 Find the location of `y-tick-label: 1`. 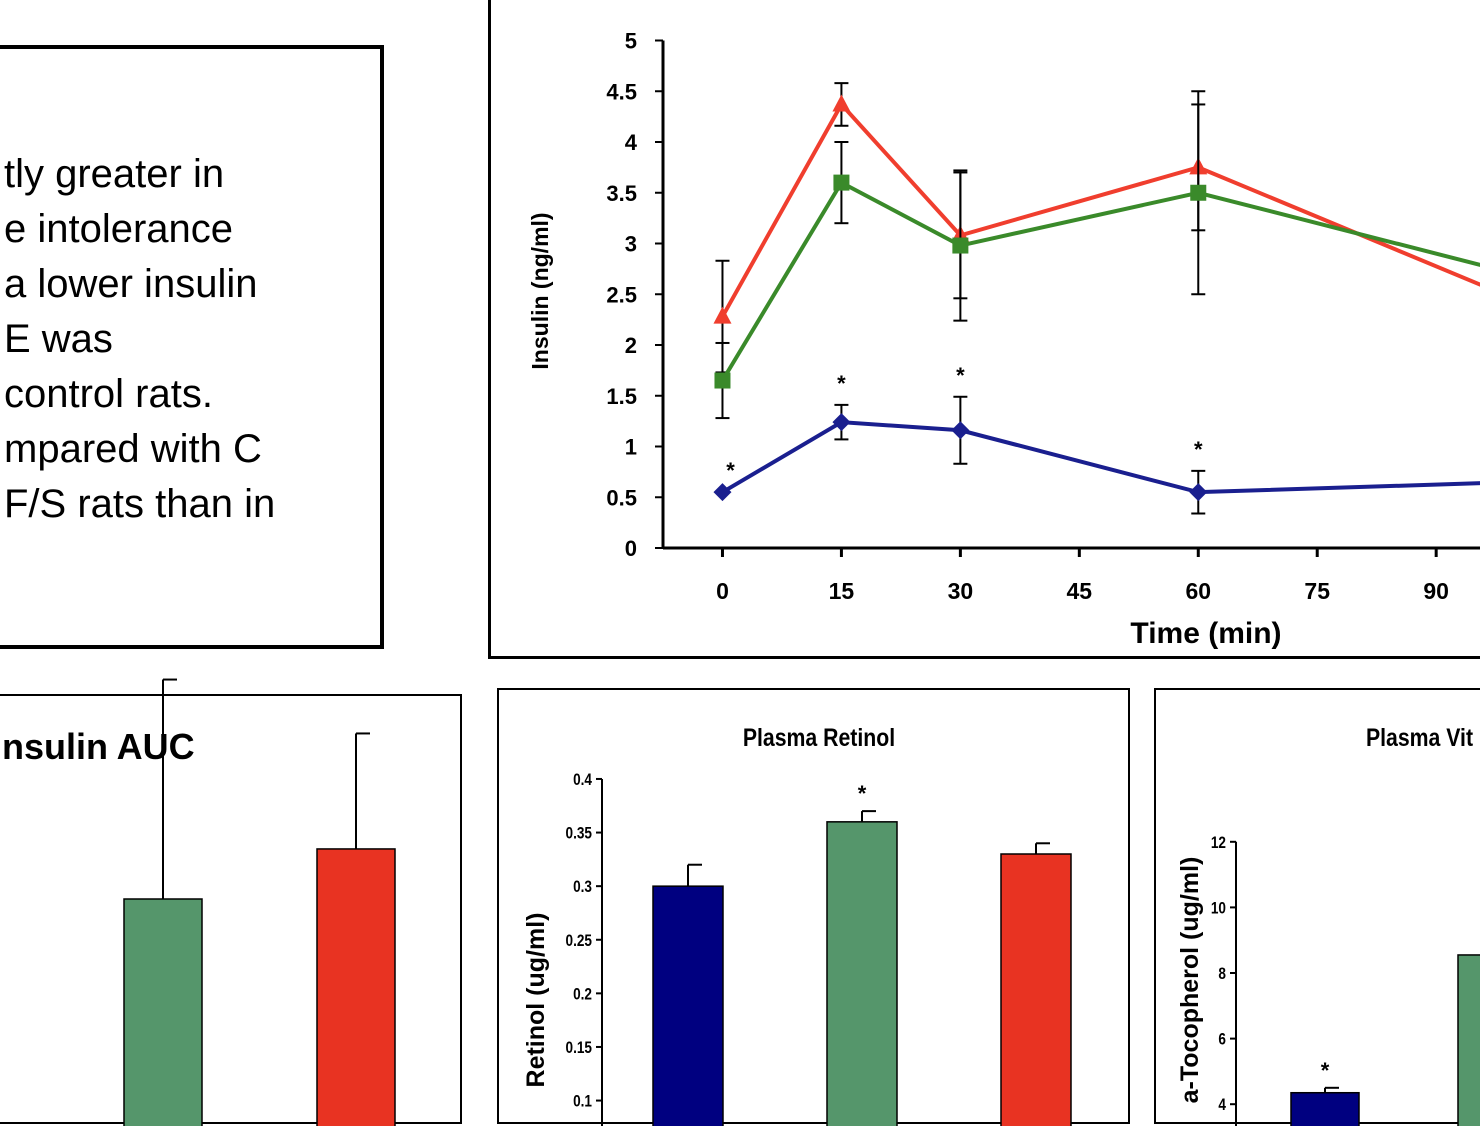

y-tick-label: 1 is located at coordinates (631, 447).